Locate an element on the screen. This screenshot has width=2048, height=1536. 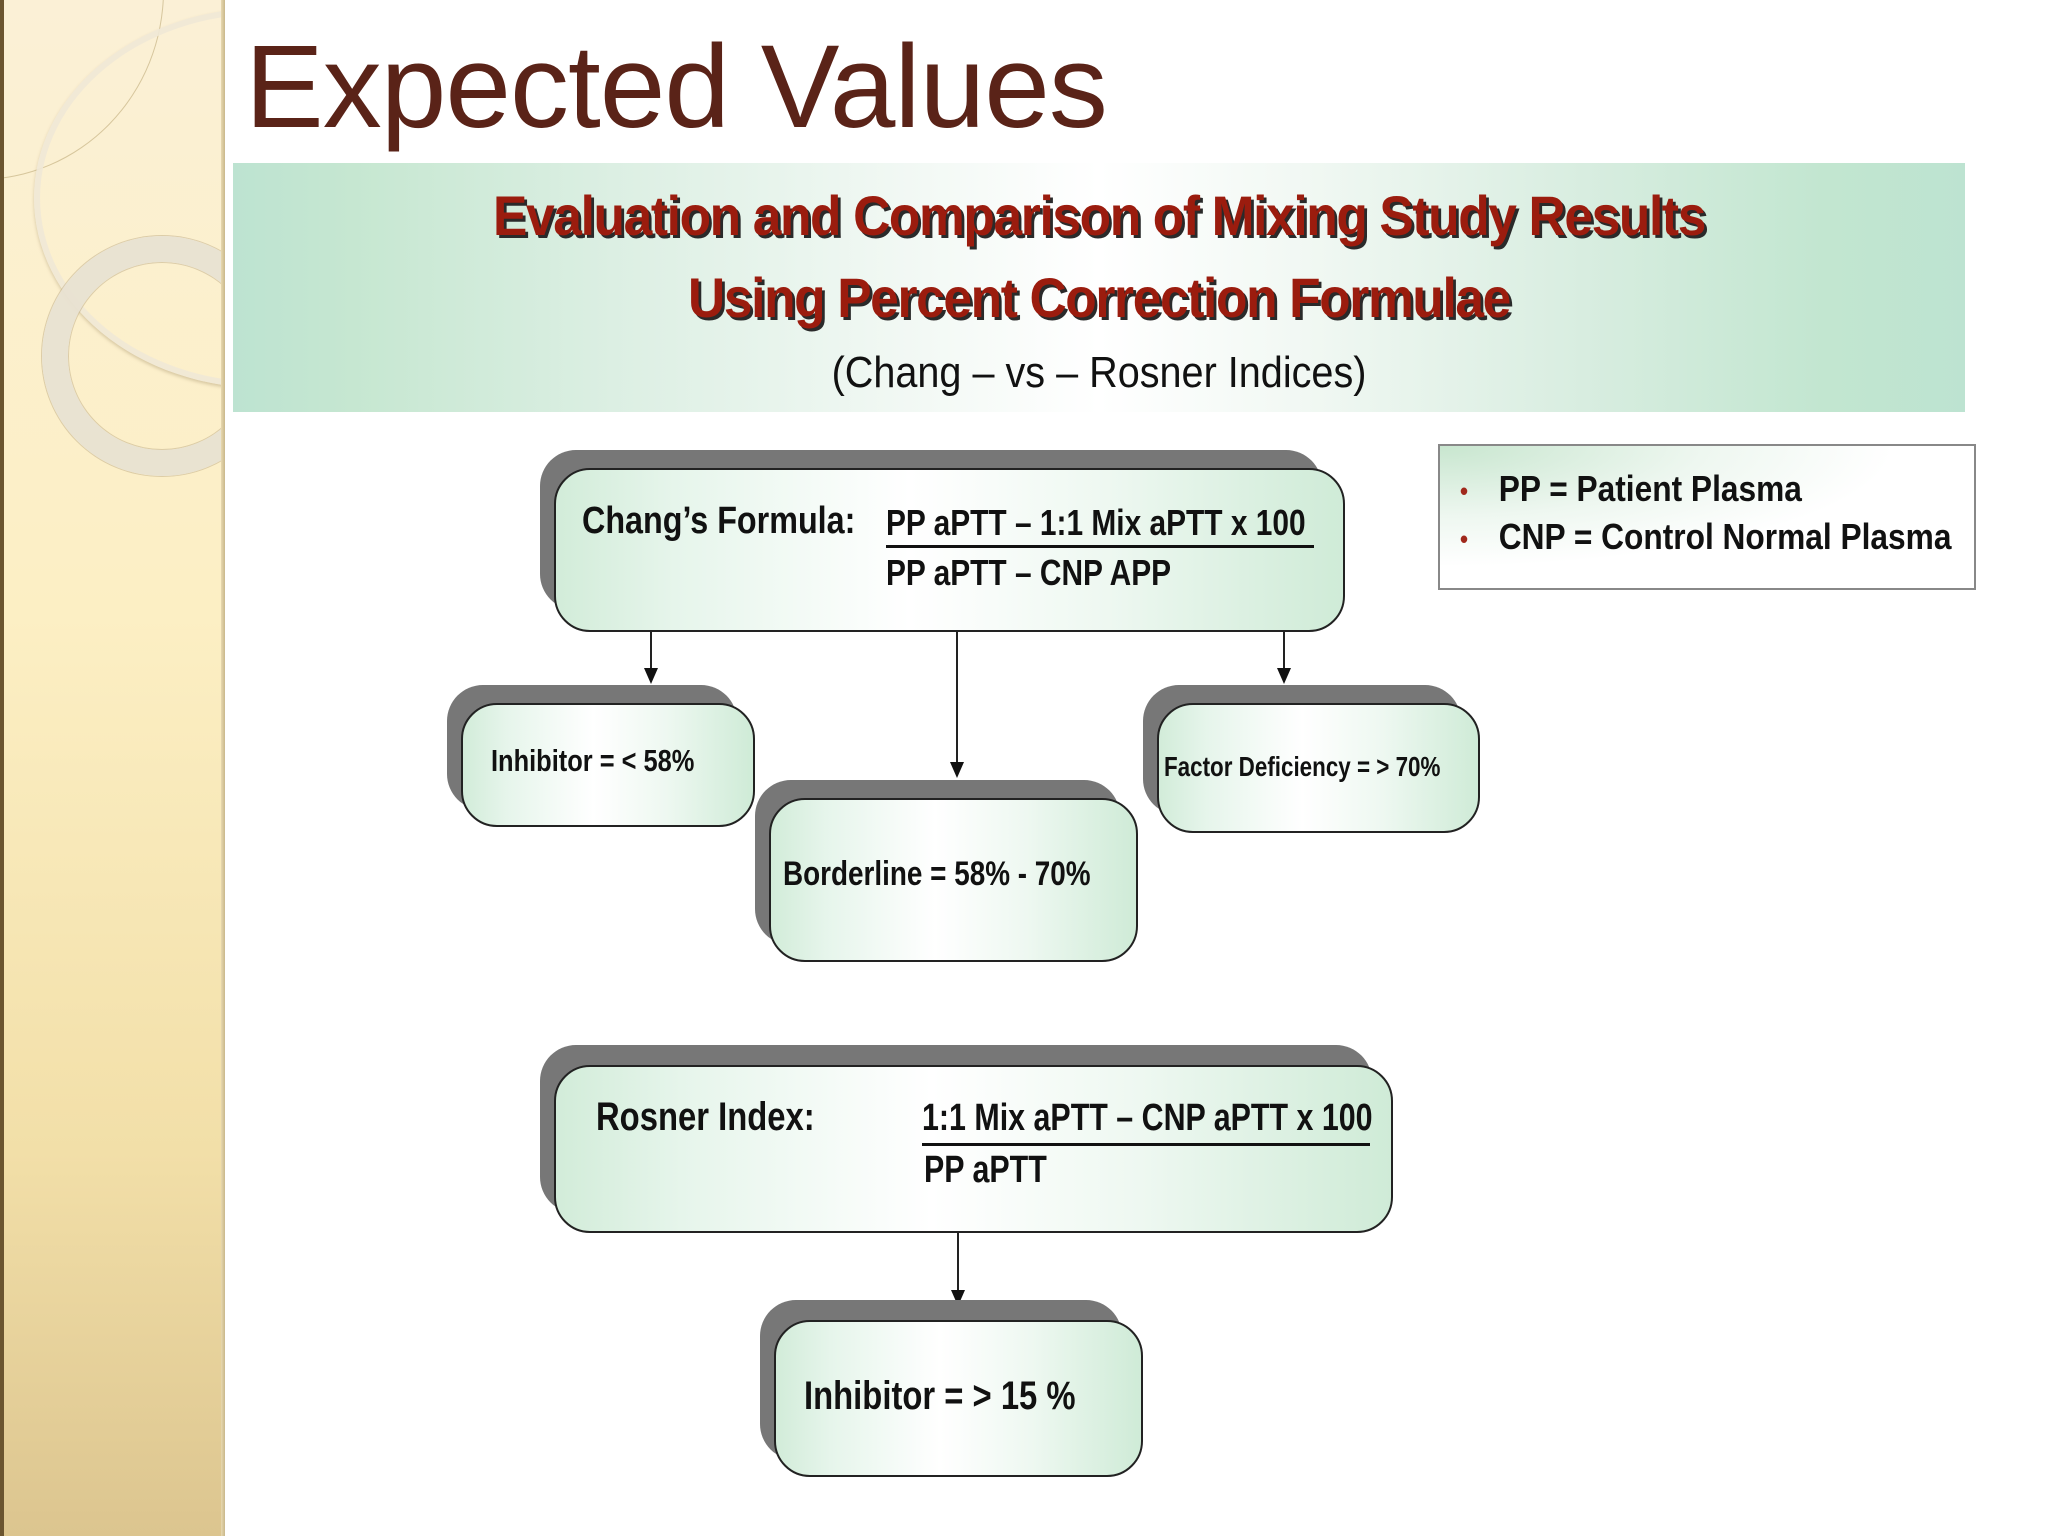
rosner-inhibitor-box: Inhibitor = > 15 % is located at coordinates (951, 1388).